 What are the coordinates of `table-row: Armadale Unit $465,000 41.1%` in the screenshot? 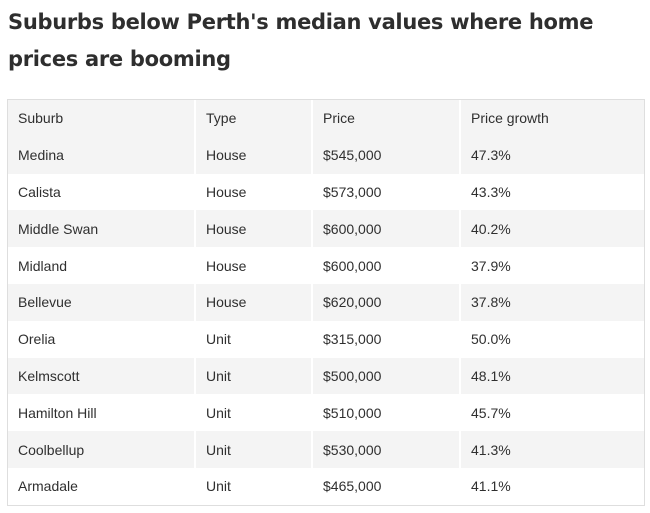 It's located at (326, 486).